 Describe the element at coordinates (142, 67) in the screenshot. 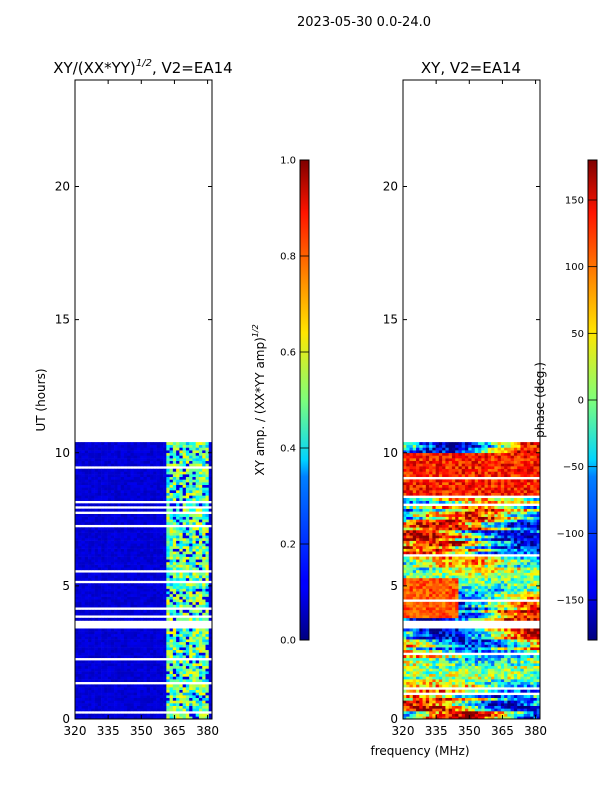

I see `amplitude-panel-title: XY/(XX*YY)1/2, V2=EA14` at that location.